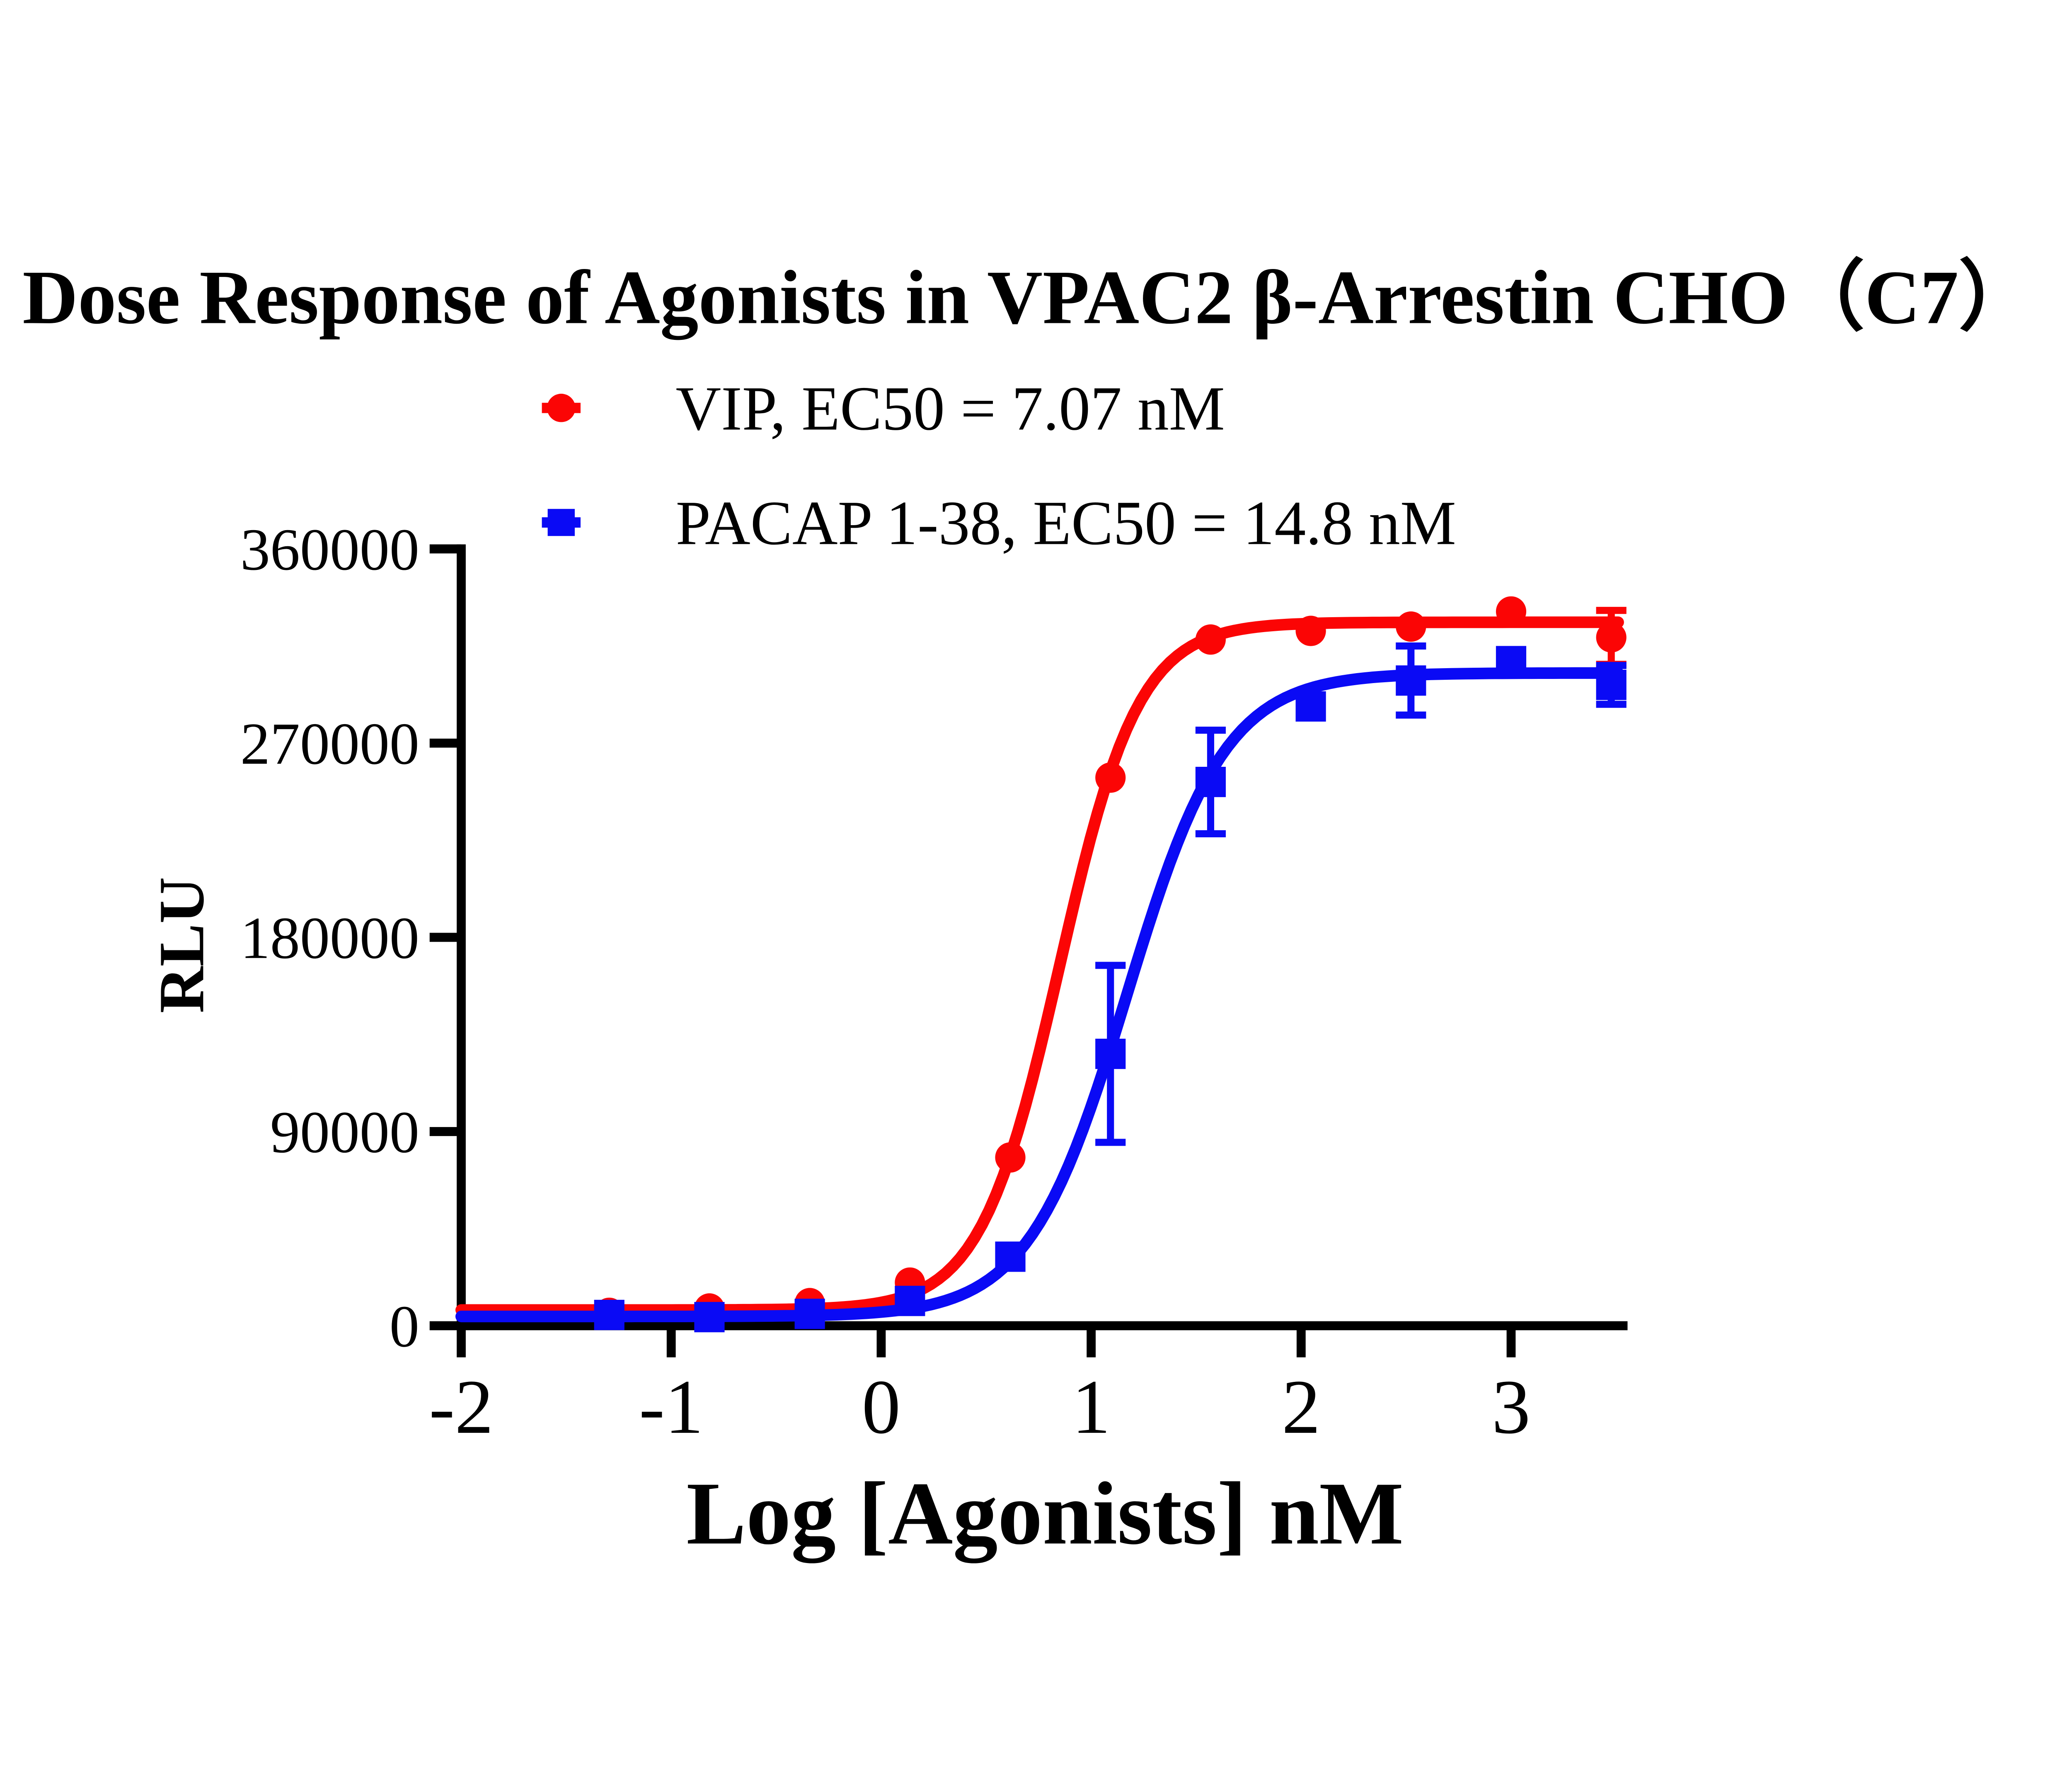  Describe the element at coordinates (181, 945) in the screenshot. I see `y-axis-title: RLU` at that location.